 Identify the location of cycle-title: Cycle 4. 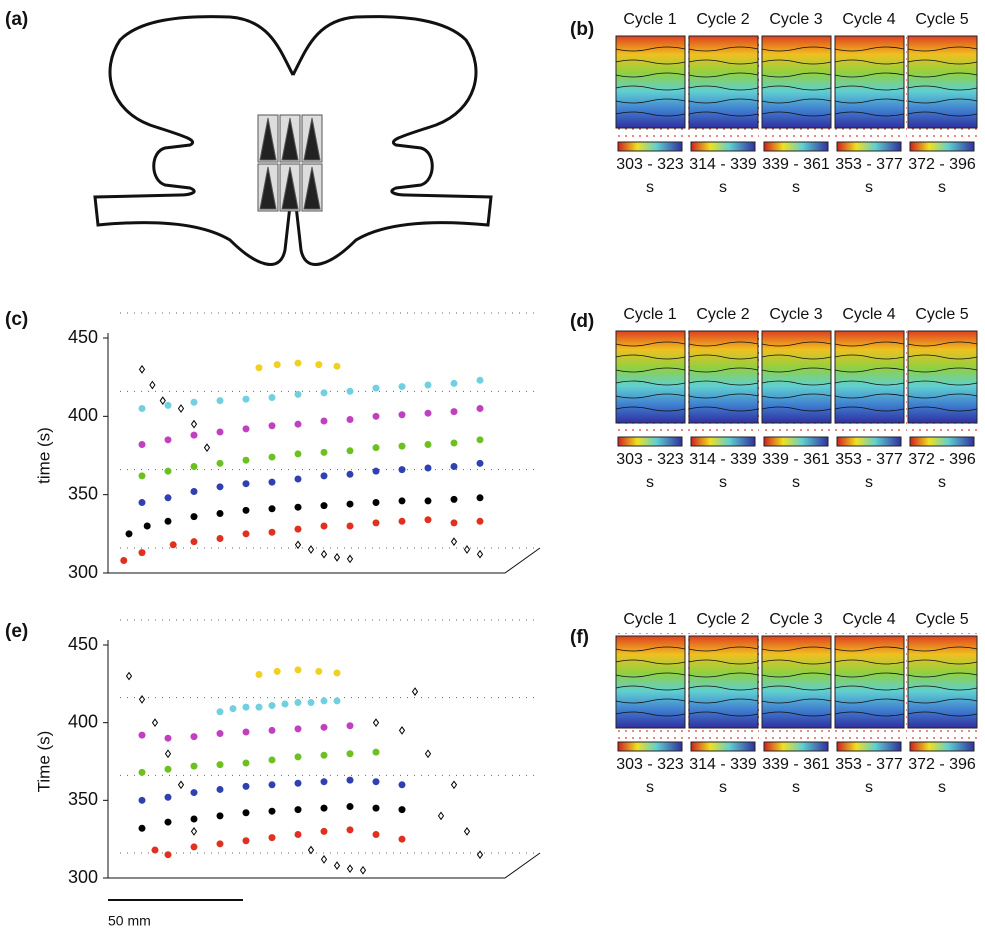
(868, 19).